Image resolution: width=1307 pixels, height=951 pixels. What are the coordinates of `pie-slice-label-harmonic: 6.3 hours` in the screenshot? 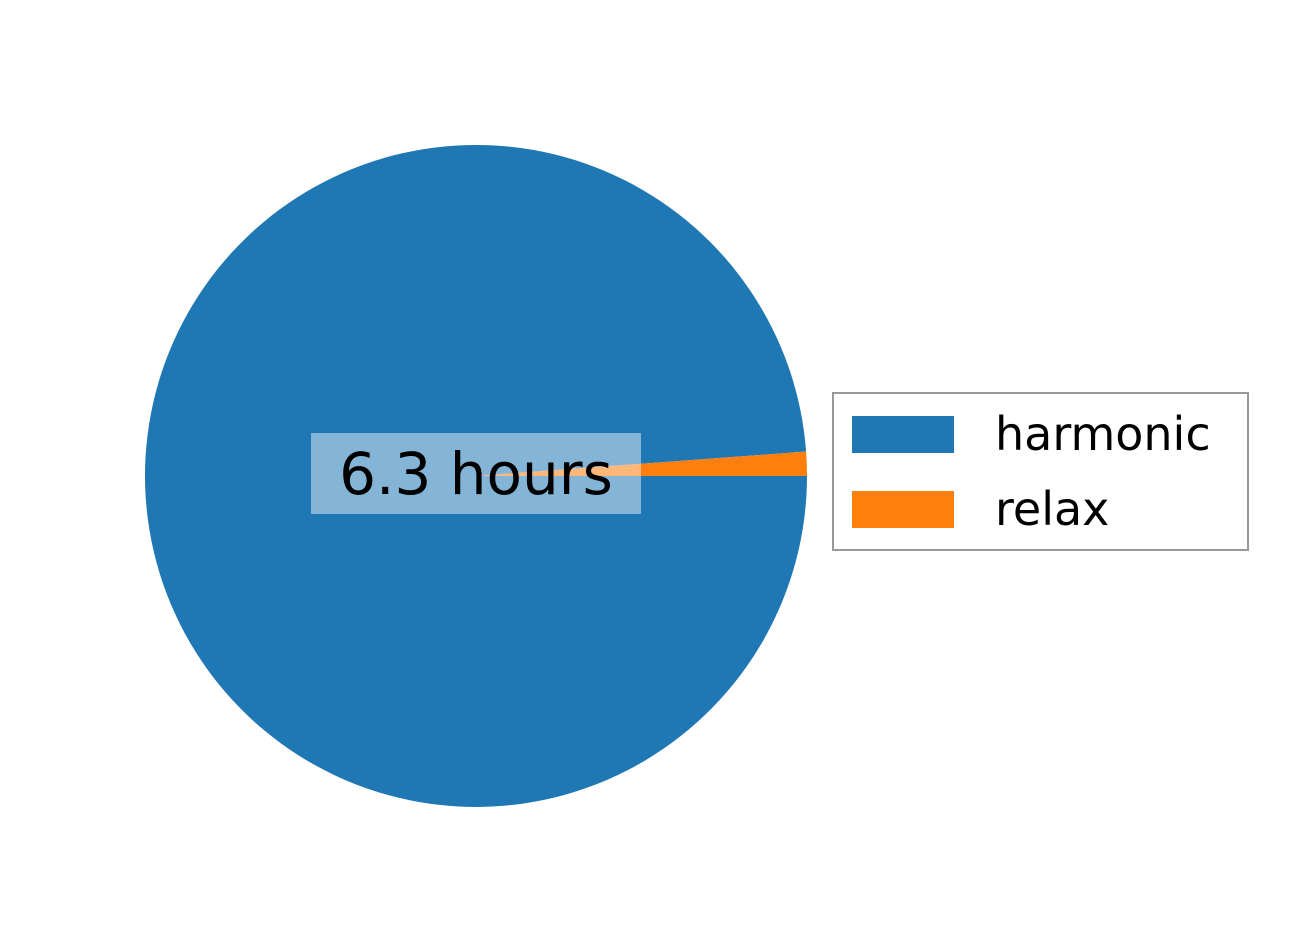 It's located at (476, 473).